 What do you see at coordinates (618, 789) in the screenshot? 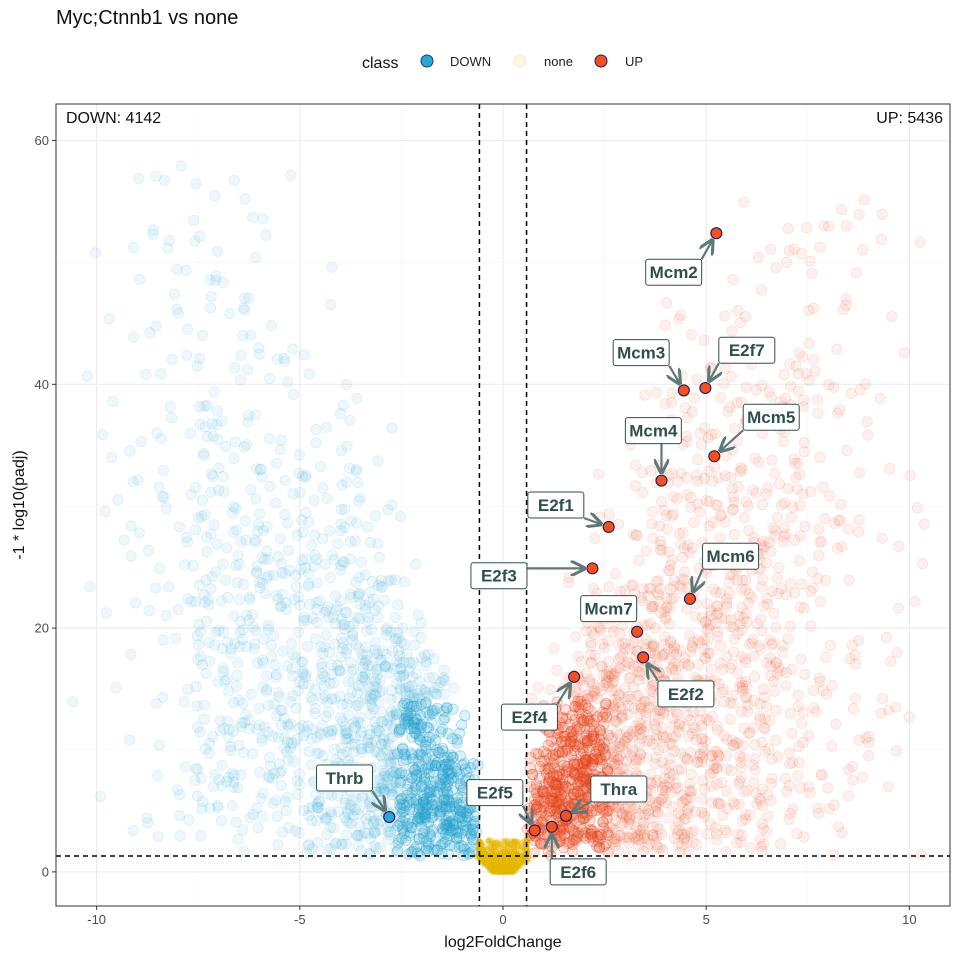
I see `gene-label-thra: Thra` at bounding box center [618, 789].